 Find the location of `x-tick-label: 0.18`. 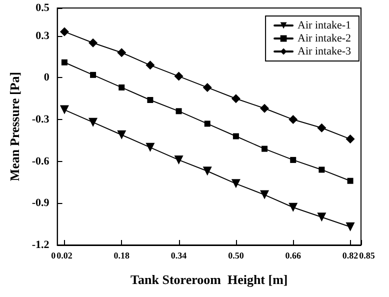

x-tick-label: 0.18 is located at coordinates (122, 255).